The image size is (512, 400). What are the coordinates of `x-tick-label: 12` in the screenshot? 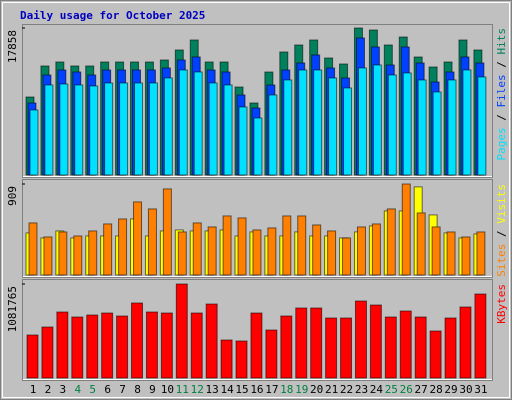 It's located at (197, 389).